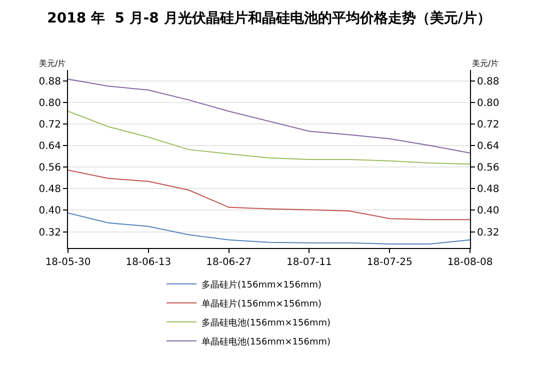  Describe the element at coordinates (488, 103) in the screenshot. I see `y2-tick-label: 0.80` at that location.